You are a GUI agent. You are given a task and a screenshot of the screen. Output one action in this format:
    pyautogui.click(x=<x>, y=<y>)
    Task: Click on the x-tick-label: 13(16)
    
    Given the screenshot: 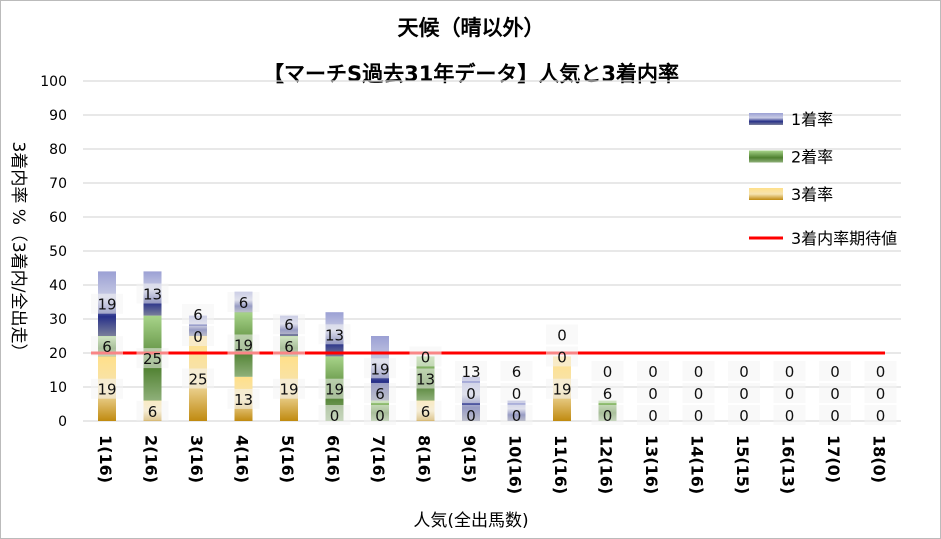 What is the action you would take?
    pyautogui.click(x=651, y=464)
    